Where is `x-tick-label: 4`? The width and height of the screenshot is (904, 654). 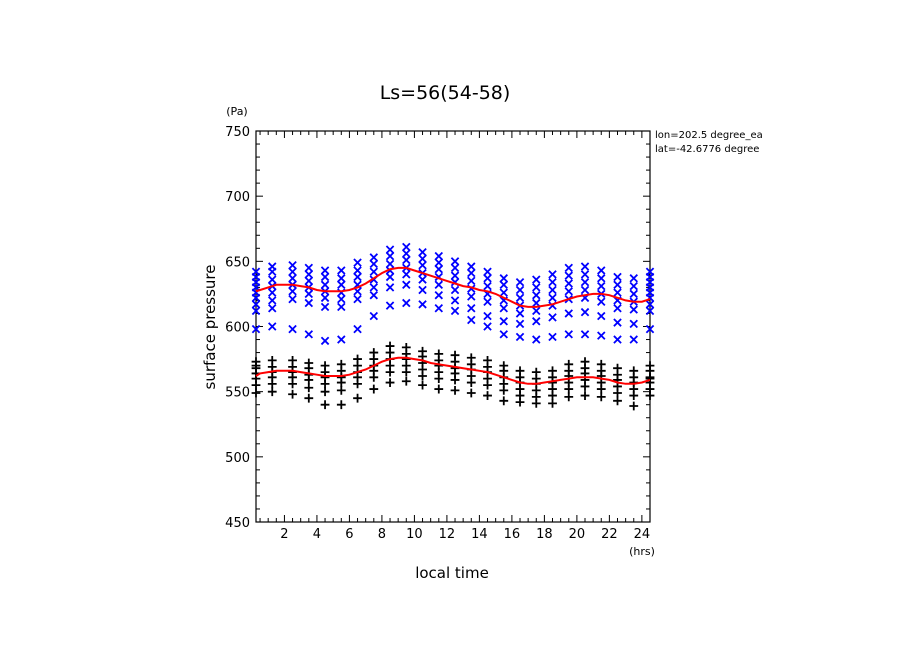
x-tick-label: 4 is located at coordinates (317, 534).